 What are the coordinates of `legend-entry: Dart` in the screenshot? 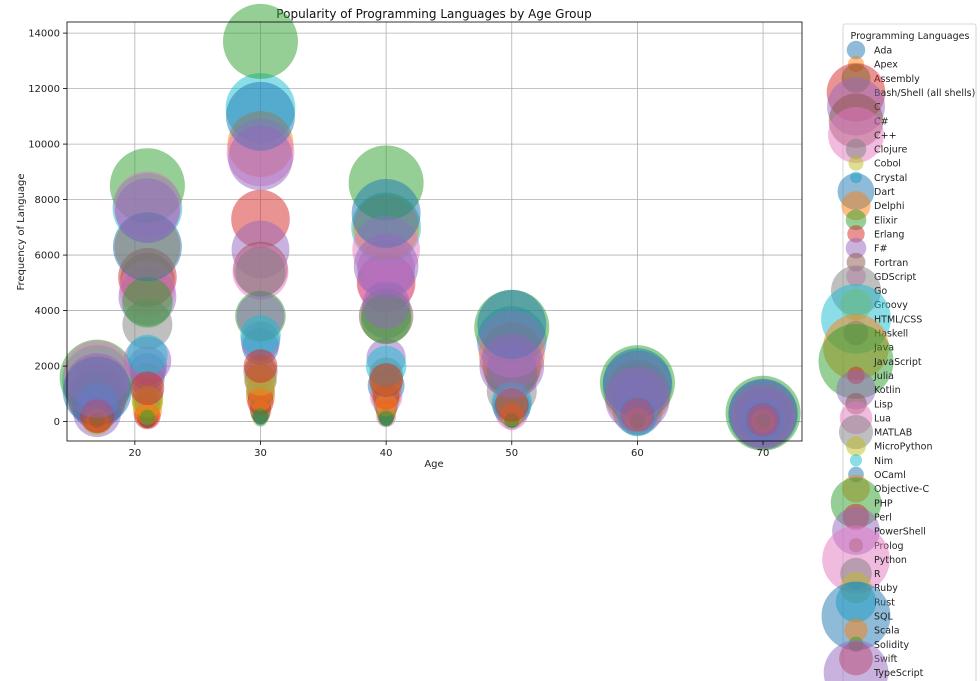 It's located at (884, 192).